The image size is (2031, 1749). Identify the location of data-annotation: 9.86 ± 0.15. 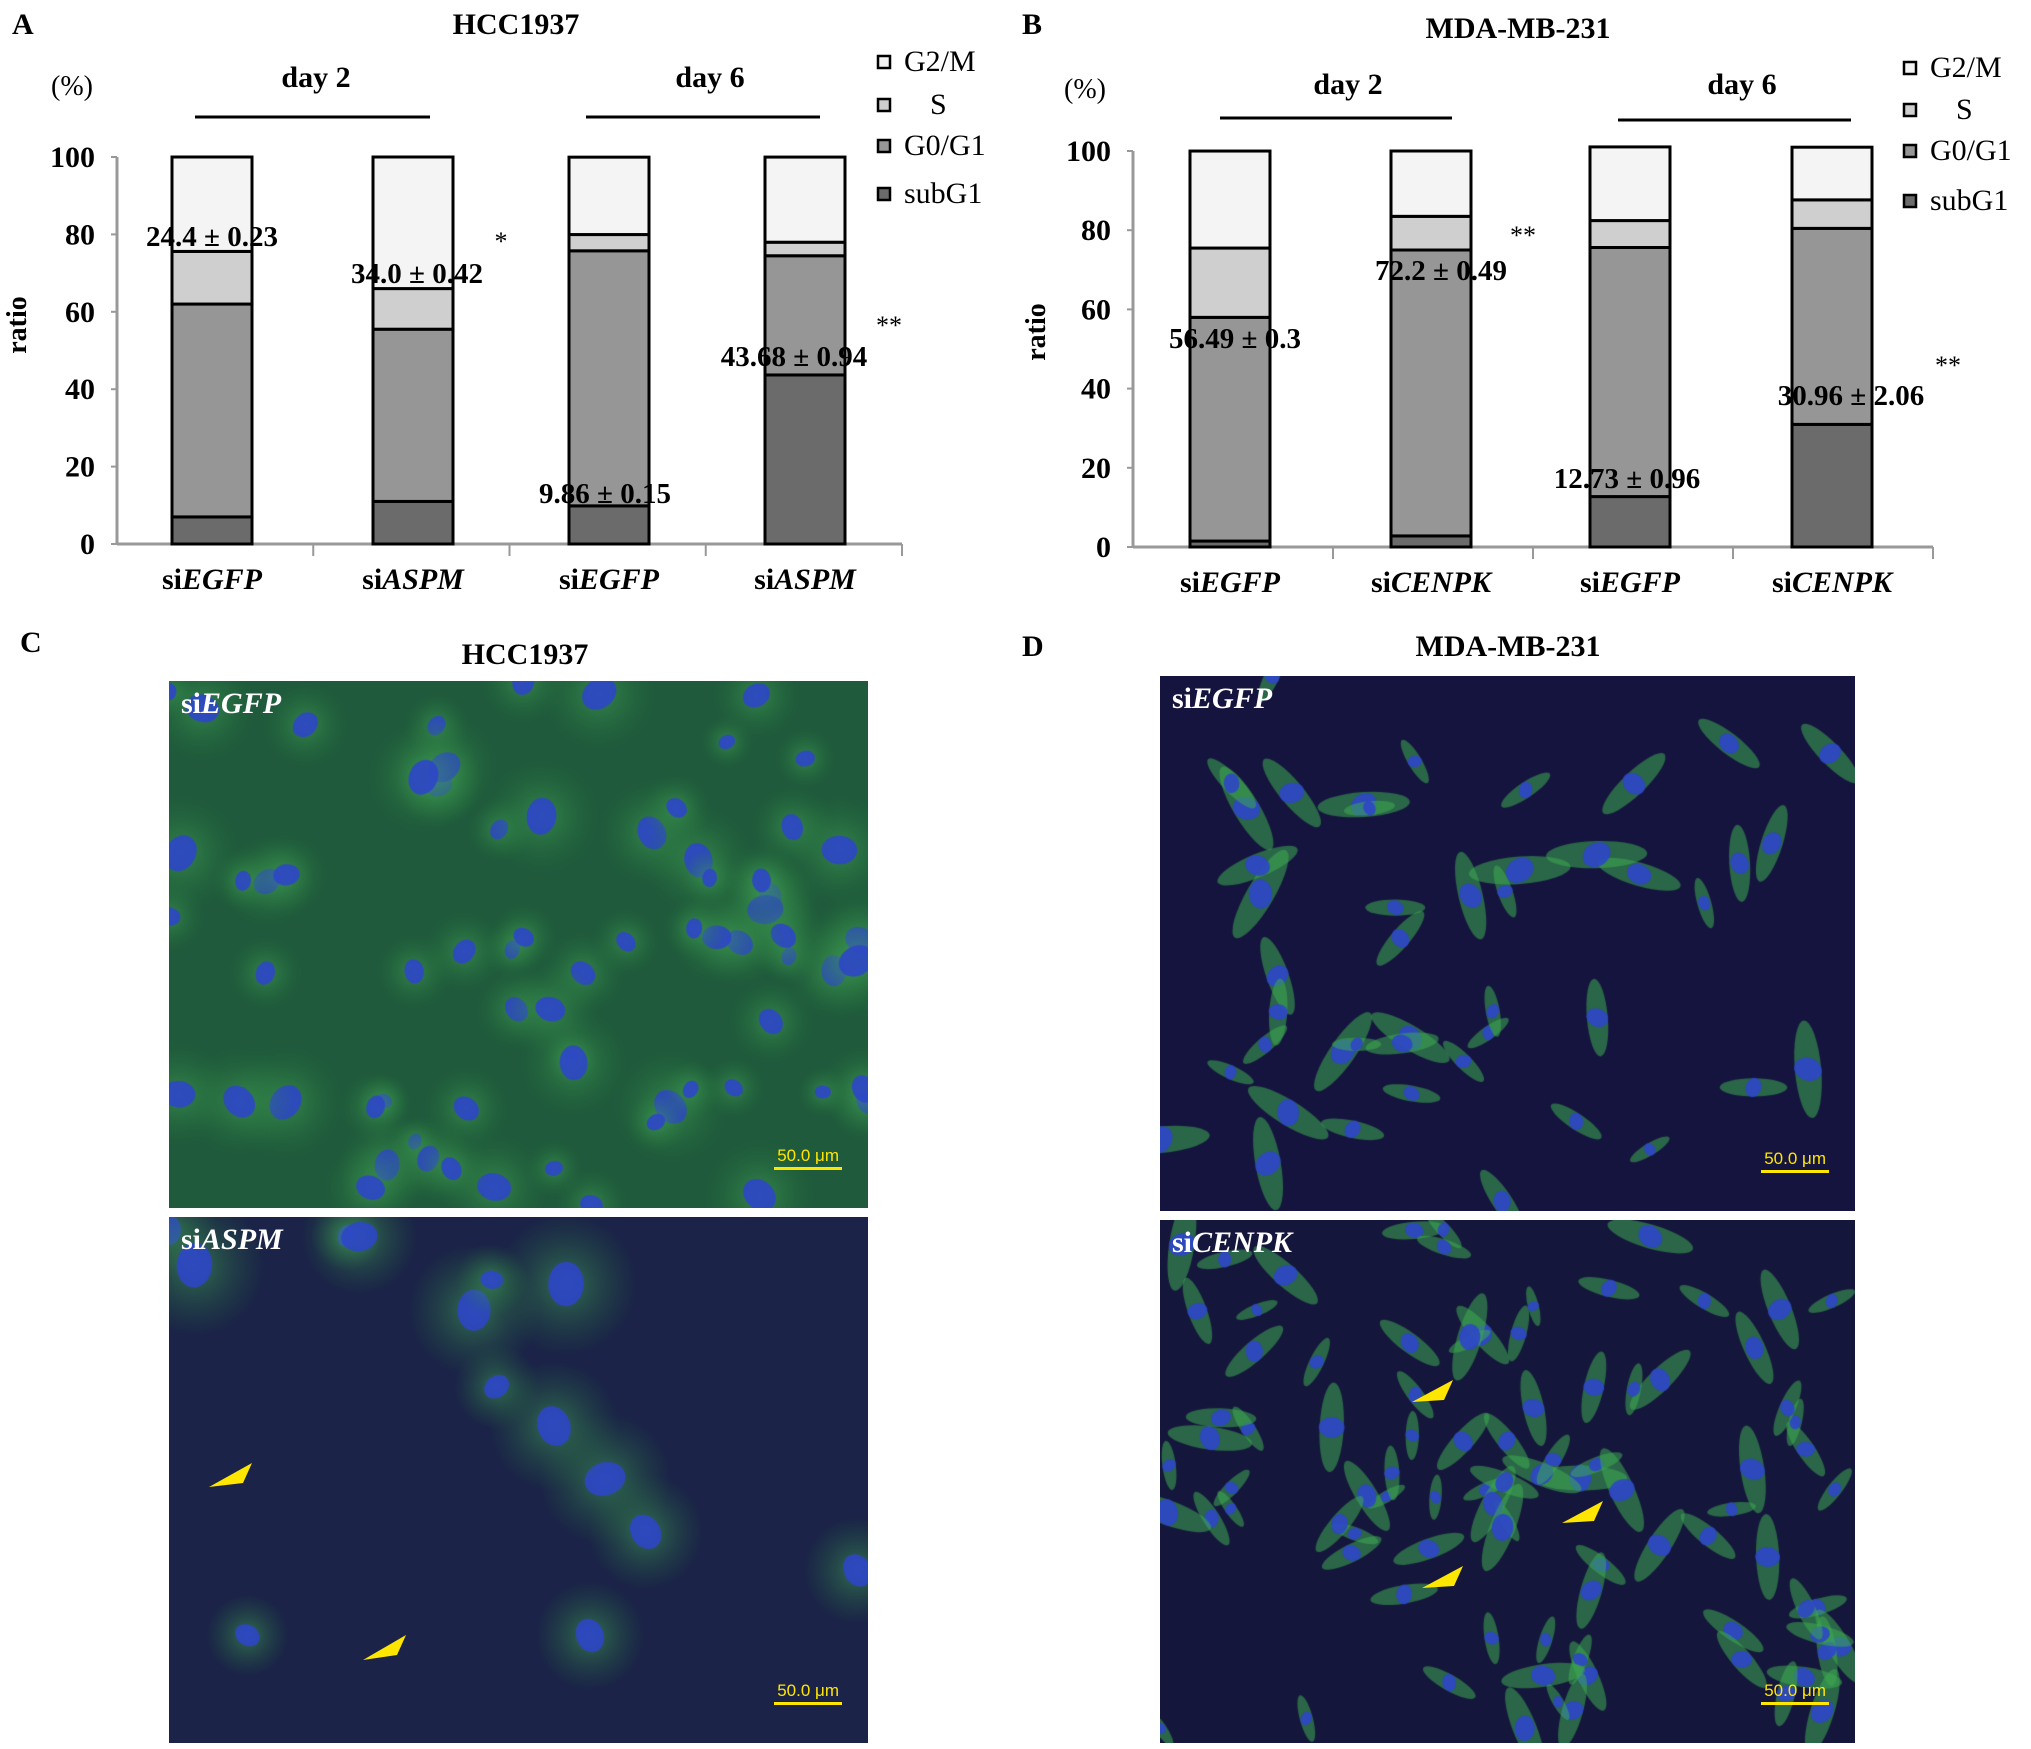
(605, 494).